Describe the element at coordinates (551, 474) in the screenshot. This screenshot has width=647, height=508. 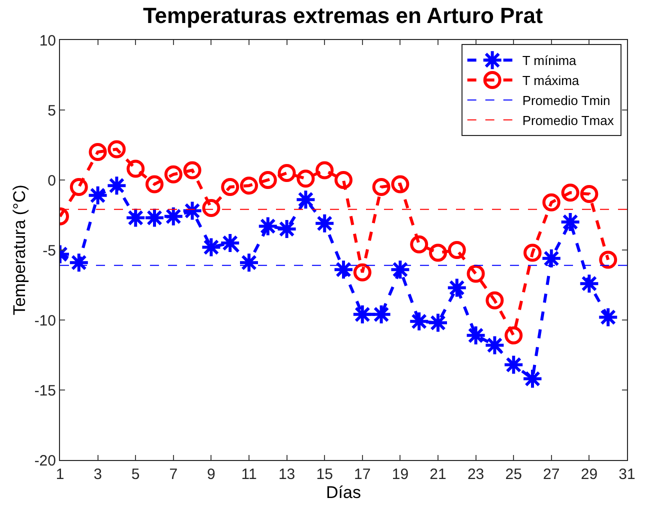
I see `x-tick-label: 27` at that location.